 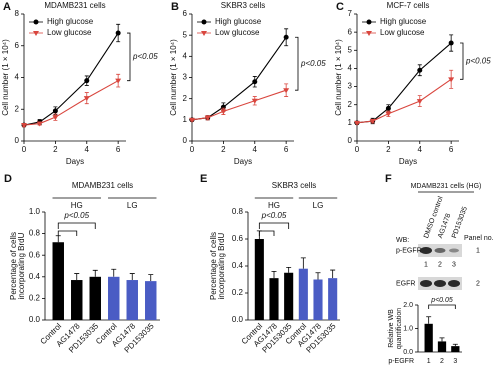 What do you see at coordinates (35, 233) in the screenshot?
I see `y-tick-label: 0.8` at bounding box center [35, 233].